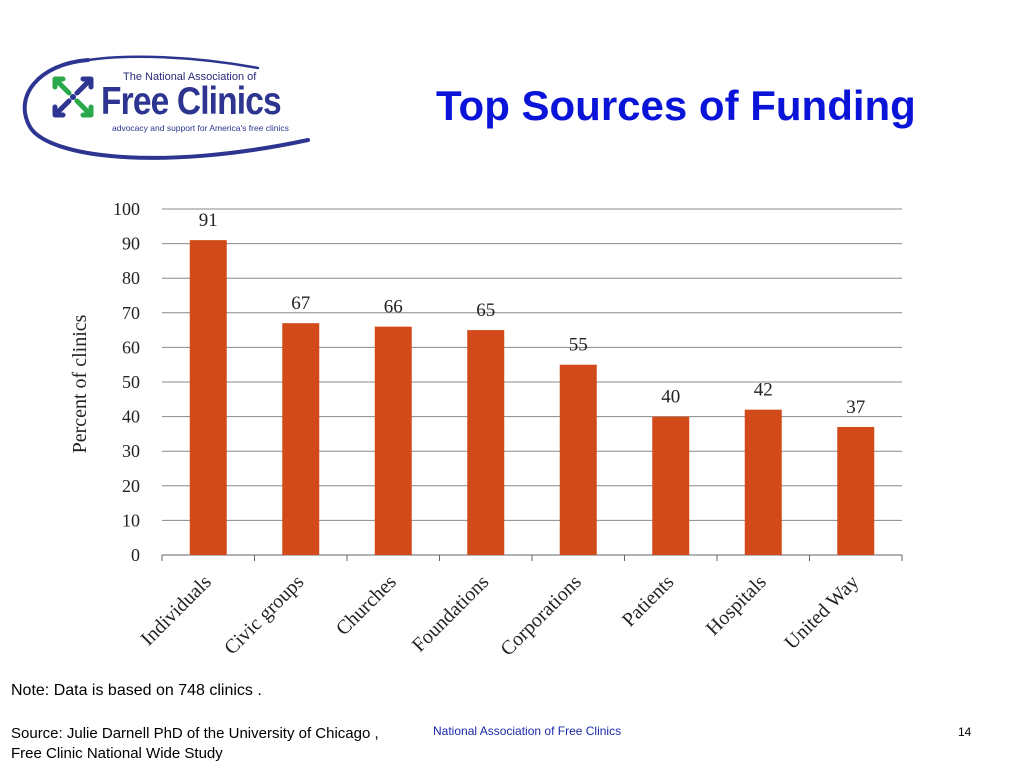 The width and height of the screenshot is (1024, 768). I want to click on y-tick-label: 100, so click(126, 209).